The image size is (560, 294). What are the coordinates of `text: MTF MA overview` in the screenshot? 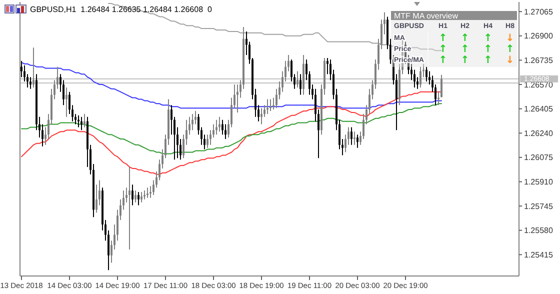 It's located at (426, 16).